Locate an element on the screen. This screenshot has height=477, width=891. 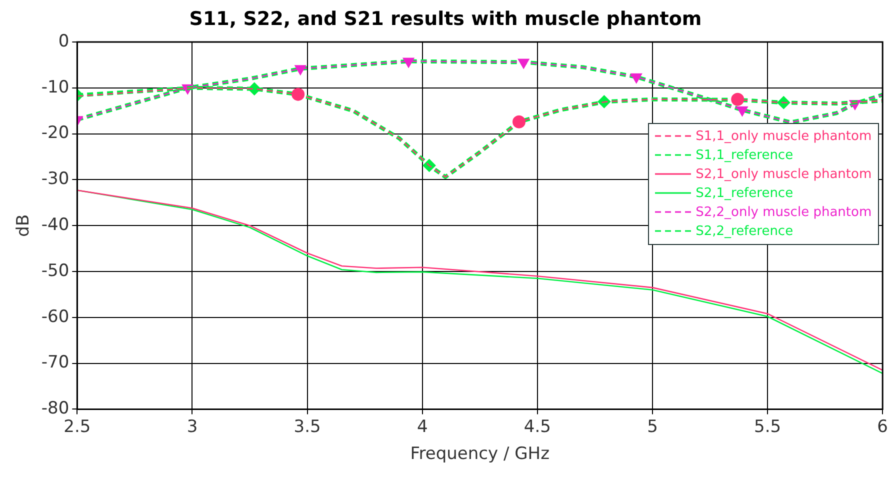
y-tick-label: -50 is located at coordinates (55, 270).